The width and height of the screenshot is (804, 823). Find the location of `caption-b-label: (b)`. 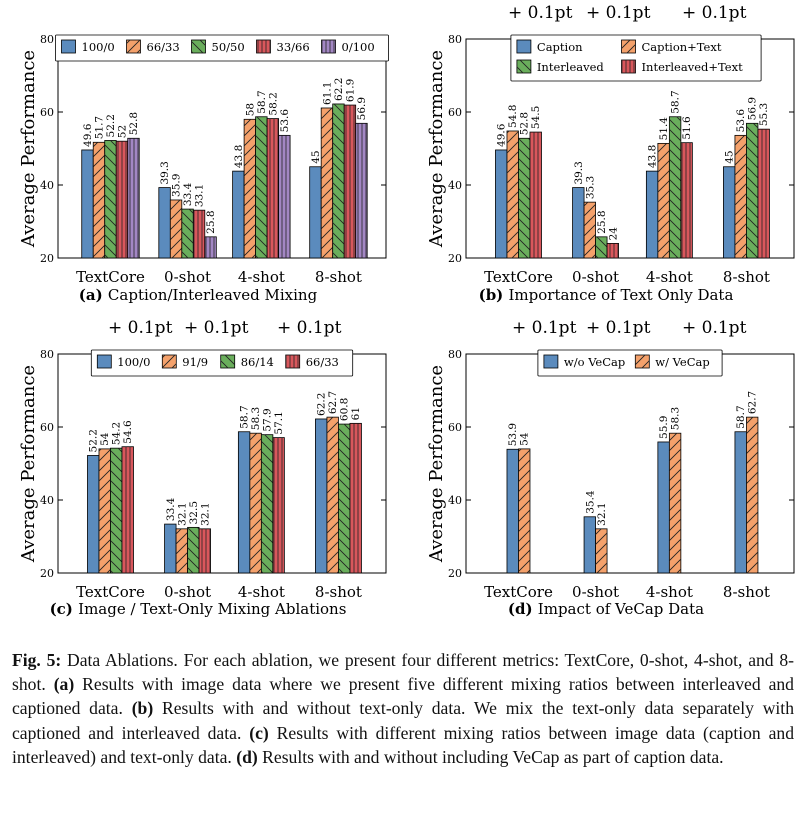

caption-b-label: (b) is located at coordinates (142, 708).